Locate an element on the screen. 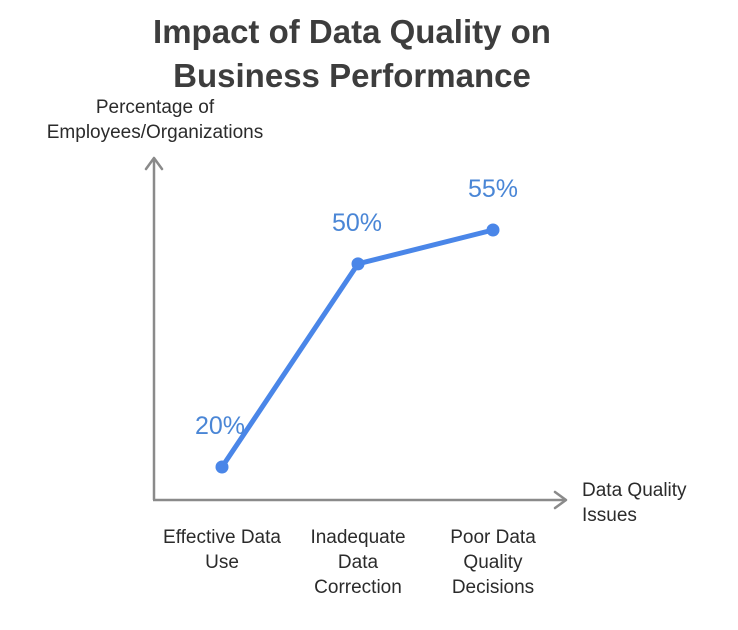  y-axis-label-line-1: Percentage of is located at coordinates (155, 107).